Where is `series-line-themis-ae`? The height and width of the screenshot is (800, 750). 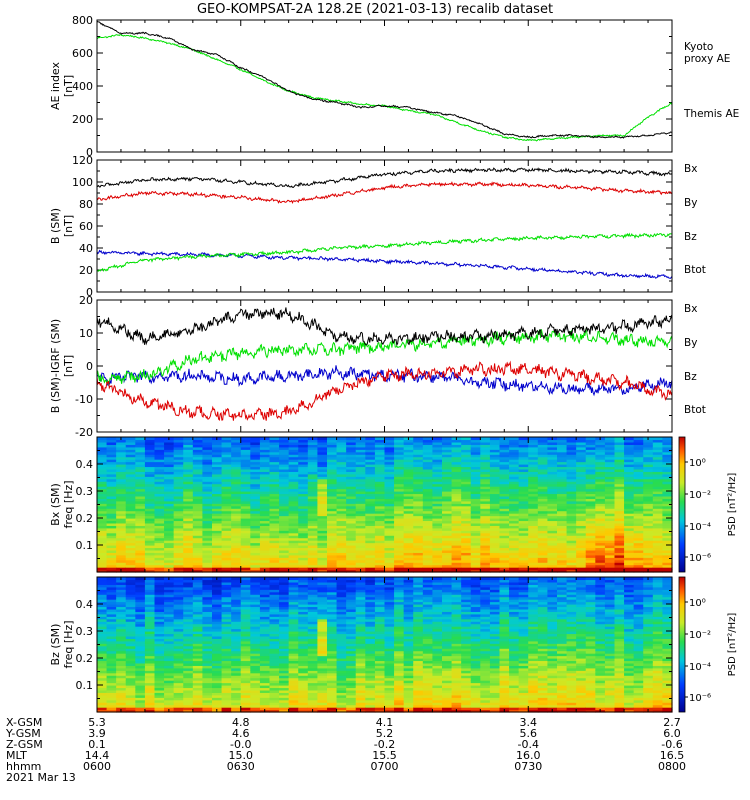 series-line-themis-ae is located at coordinates (384, 79).